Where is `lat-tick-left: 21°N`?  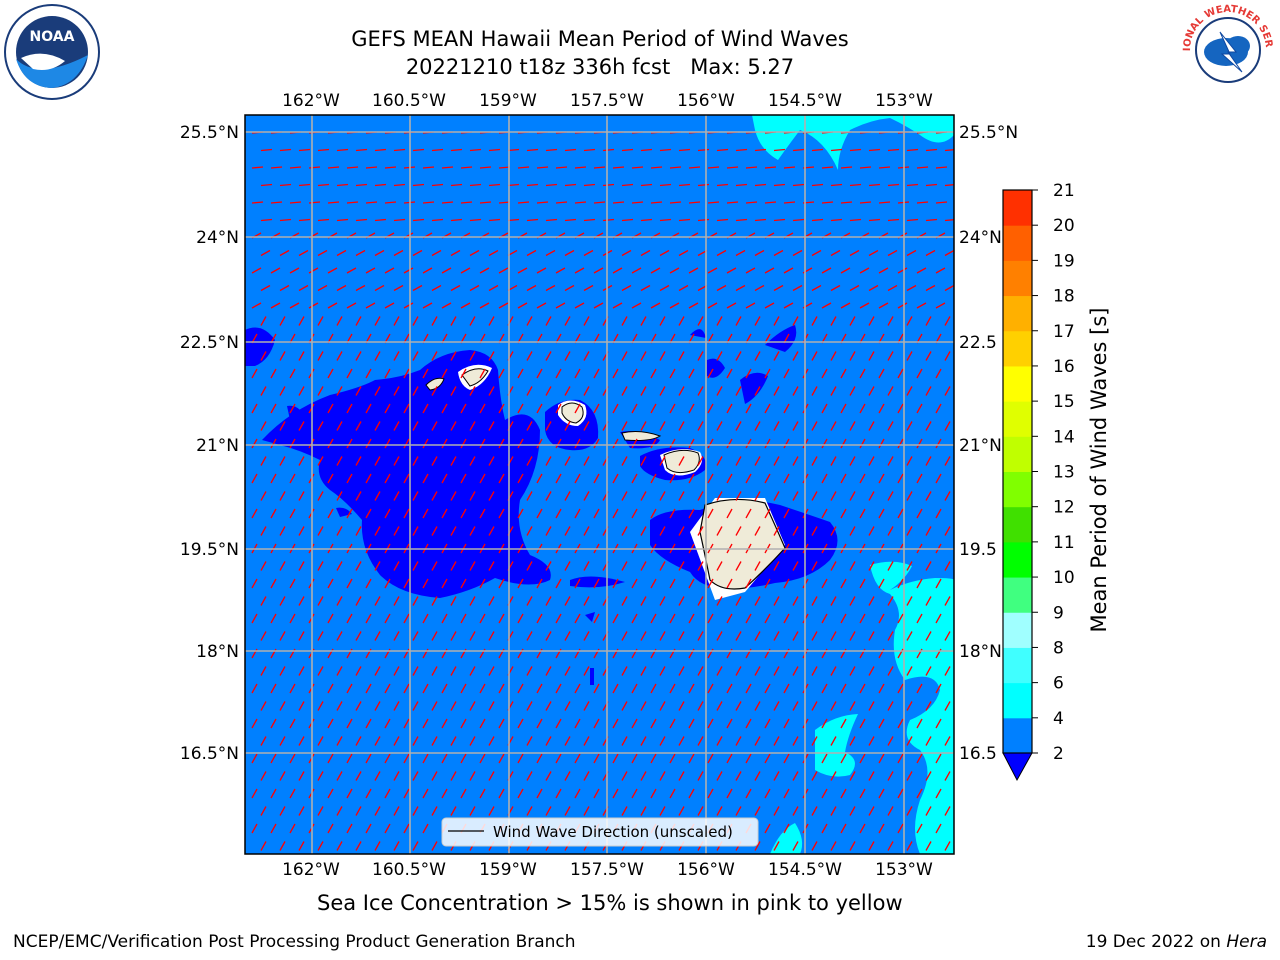 lat-tick-left: 21°N is located at coordinates (217, 446).